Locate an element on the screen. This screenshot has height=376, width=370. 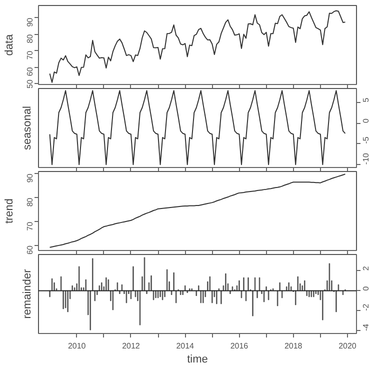
y2-tick-label: 5 is located at coordinates (366, 99).